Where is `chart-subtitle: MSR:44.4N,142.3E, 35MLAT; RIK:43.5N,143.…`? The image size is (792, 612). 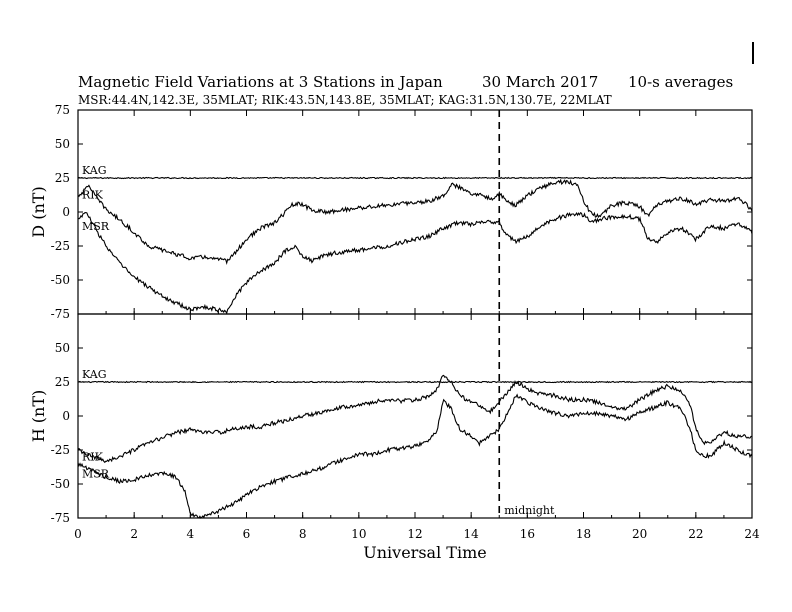
chart-subtitle: MSR:44.4N,142.3E, 35MLAT; RIK:43.5N,143.… is located at coordinates (345, 100).